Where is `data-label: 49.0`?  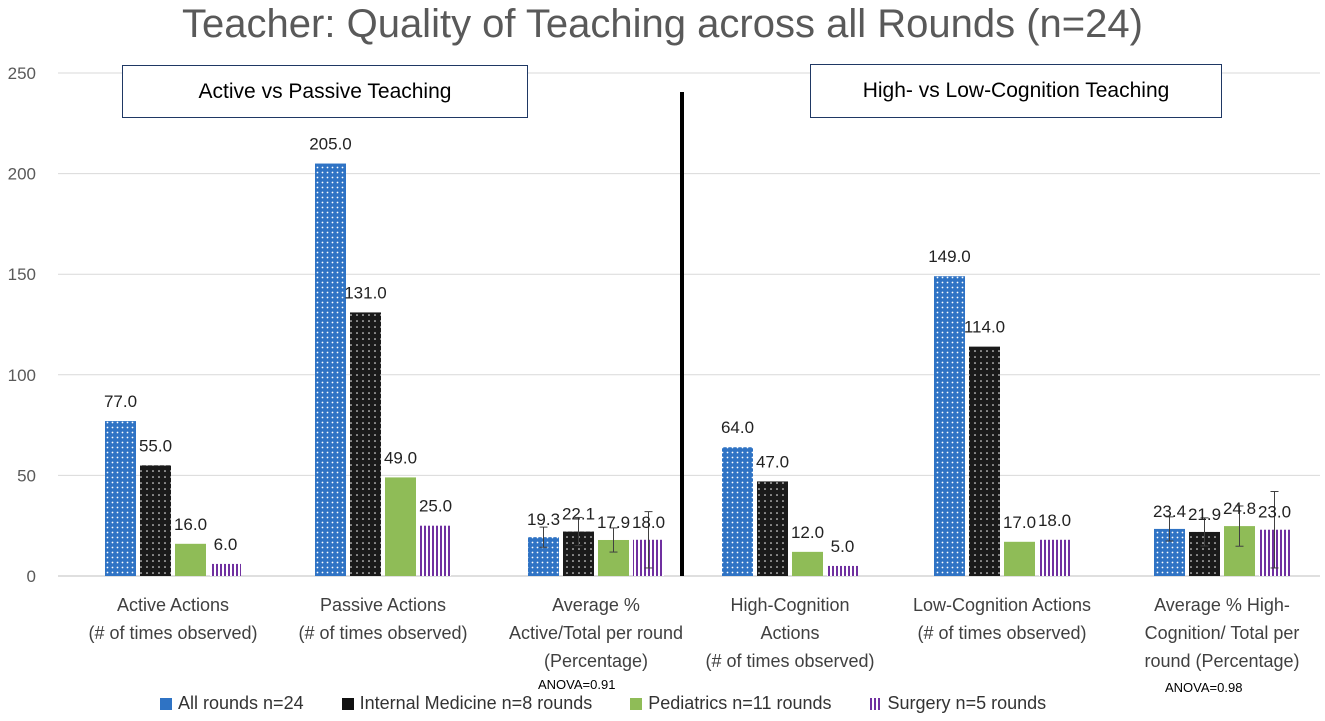
data-label: 49.0 is located at coordinates (400, 457).